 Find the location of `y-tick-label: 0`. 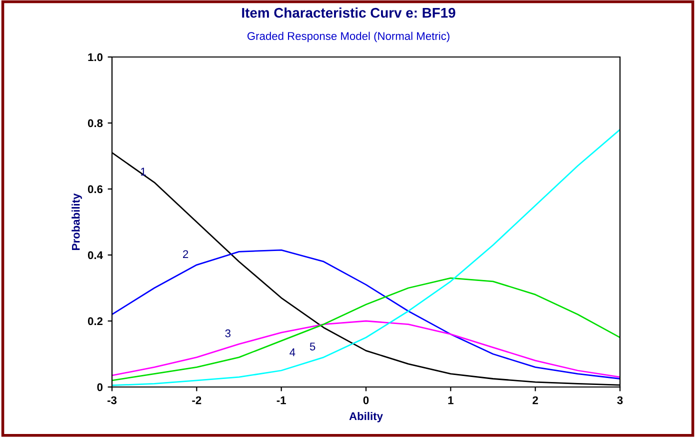

y-tick-label: 0 is located at coordinates (100, 387).